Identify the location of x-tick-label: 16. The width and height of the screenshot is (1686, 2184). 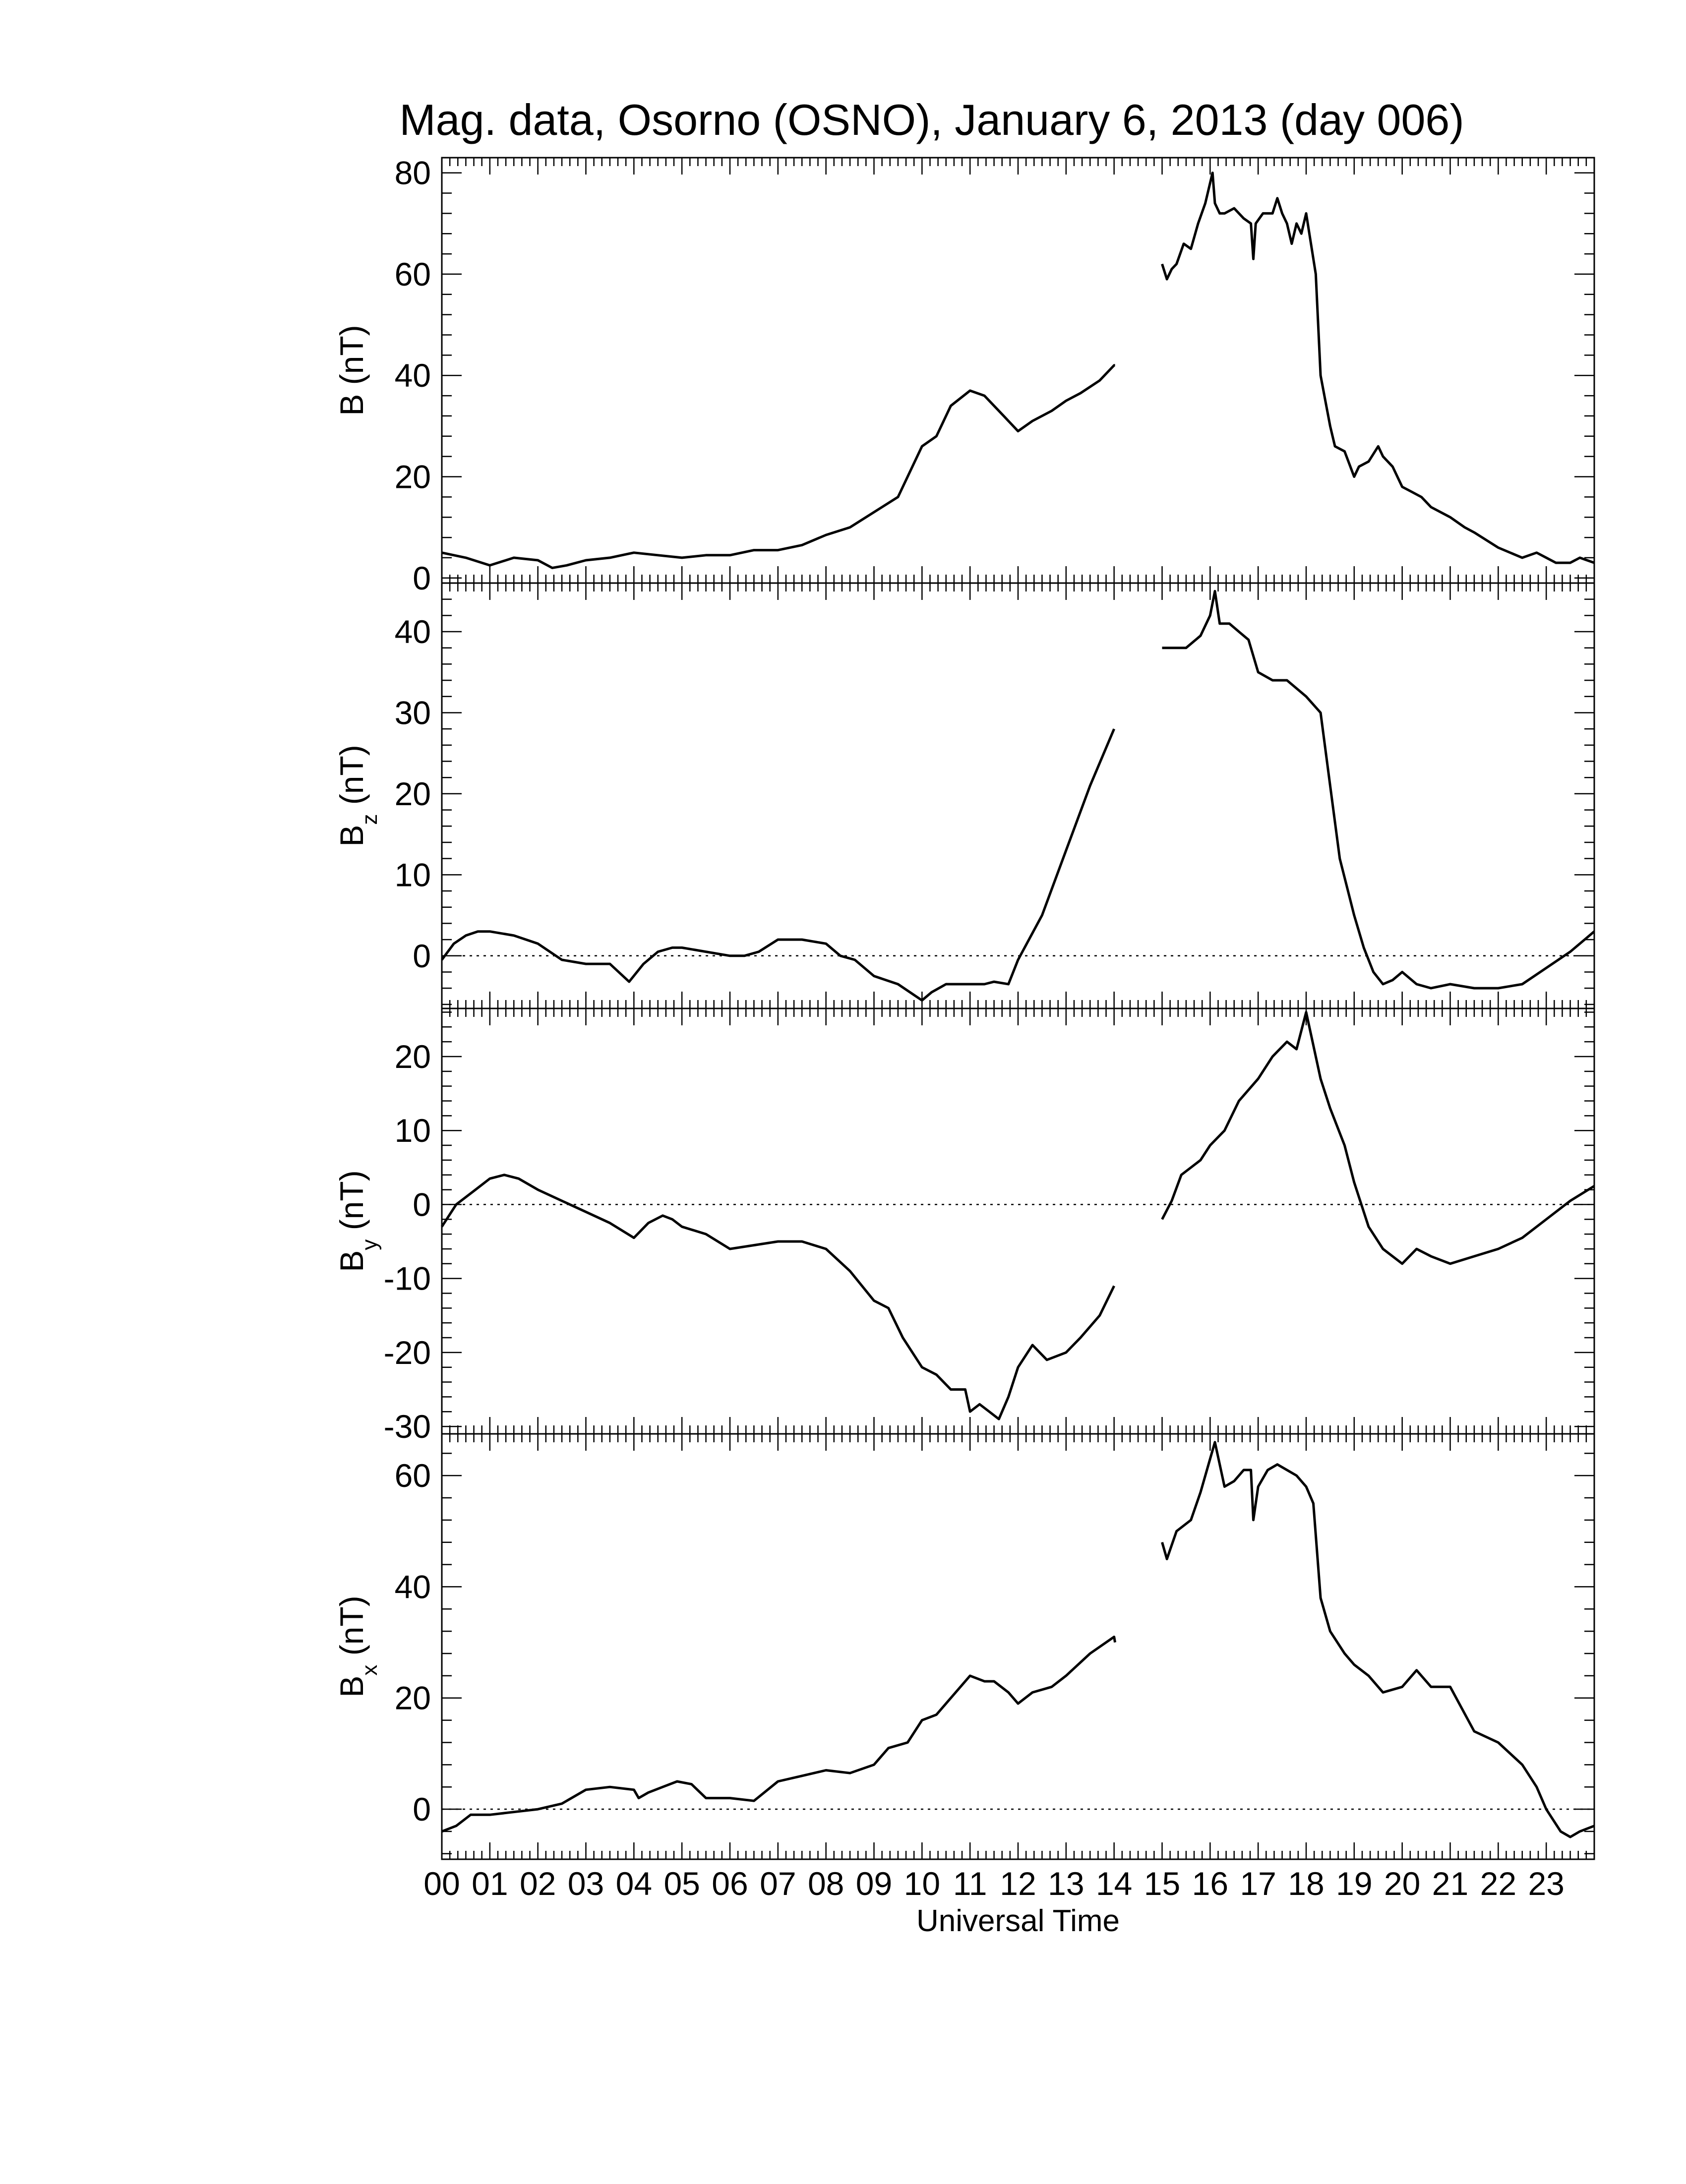
(1210, 1883).